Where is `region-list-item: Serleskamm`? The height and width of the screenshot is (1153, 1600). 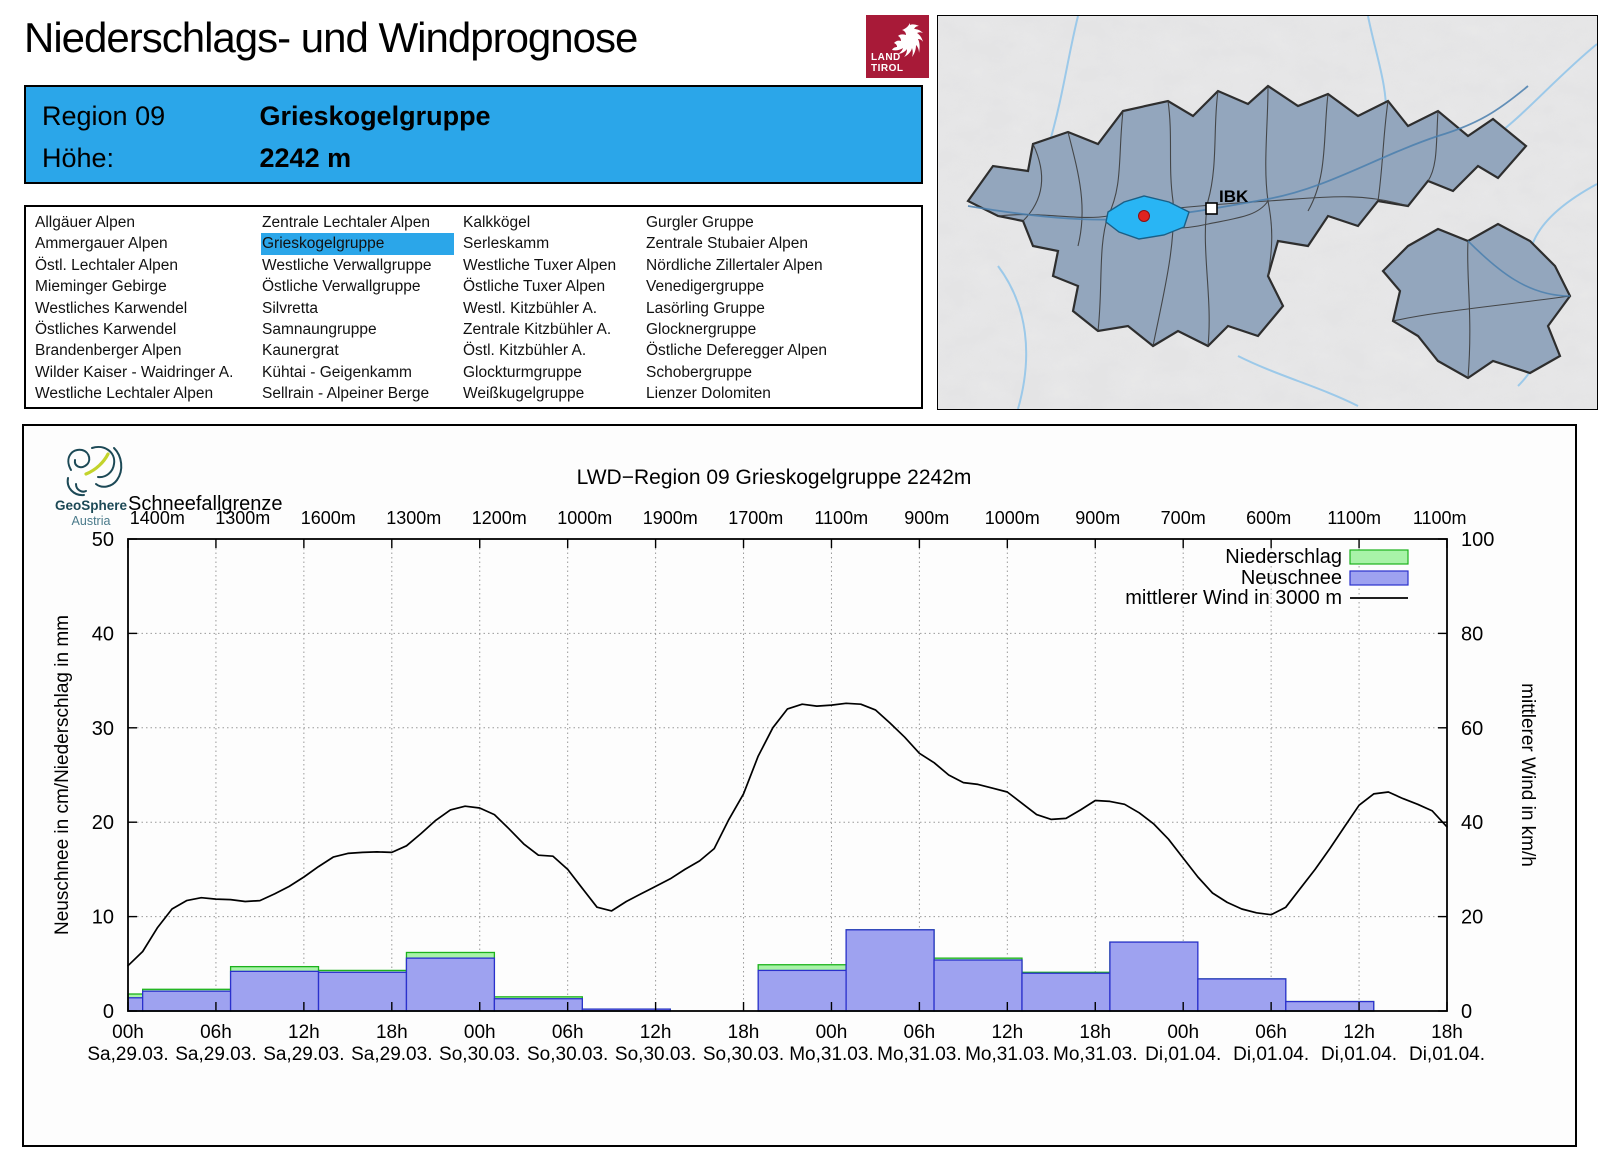
region-list-item: Serleskamm is located at coordinates (506, 244).